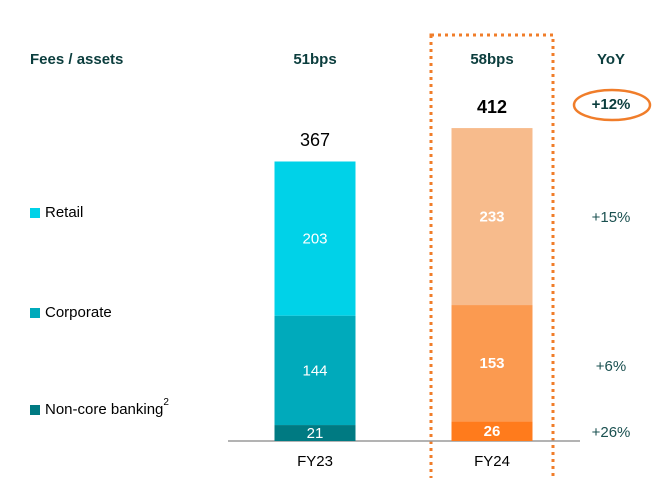 The image size is (661, 478). What do you see at coordinates (76, 59) in the screenshot?
I see `header-label: Fees / assets` at bounding box center [76, 59].